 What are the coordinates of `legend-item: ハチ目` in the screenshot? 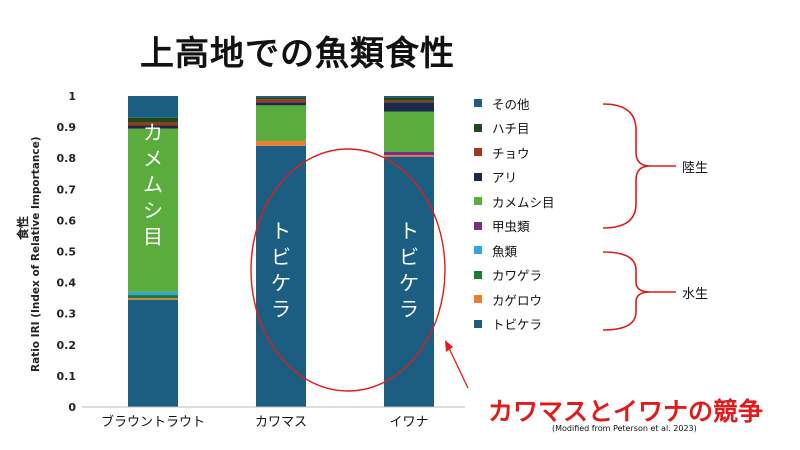 It's located at (502, 128).